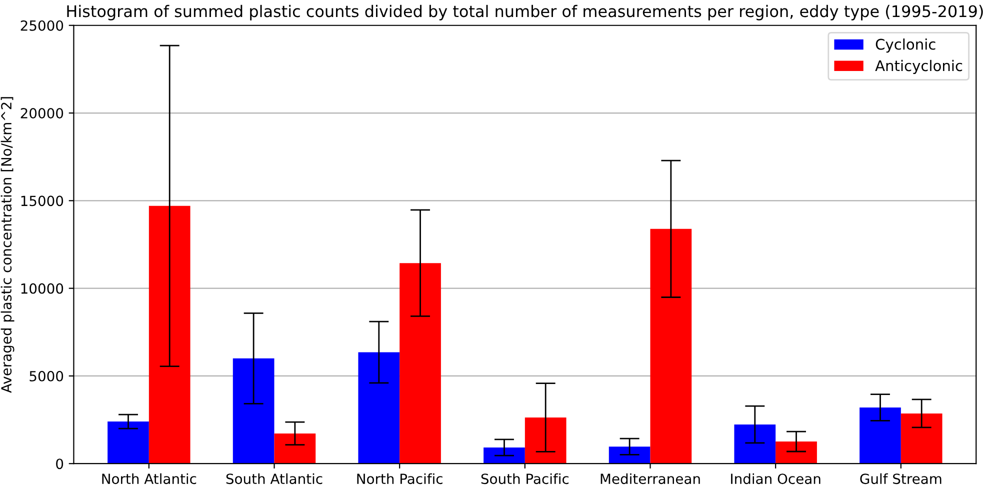 This screenshot has height=488, width=983. I want to click on y-tick-label: 15000, so click(42, 201).